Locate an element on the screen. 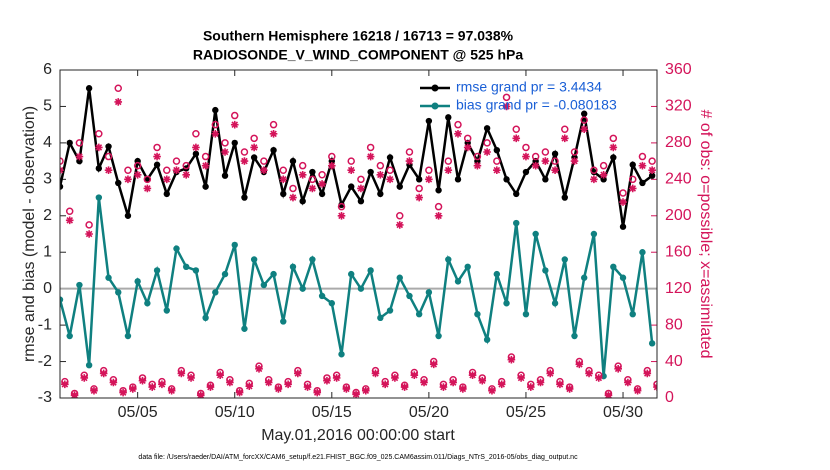 The image size is (830, 470). y2-tick-label: 120 is located at coordinates (678, 288).